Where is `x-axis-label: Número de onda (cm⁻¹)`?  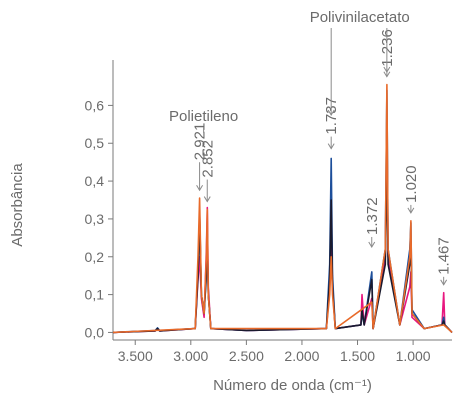 x-axis-label: Número de onda (cm⁻¹) is located at coordinates (292, 385).